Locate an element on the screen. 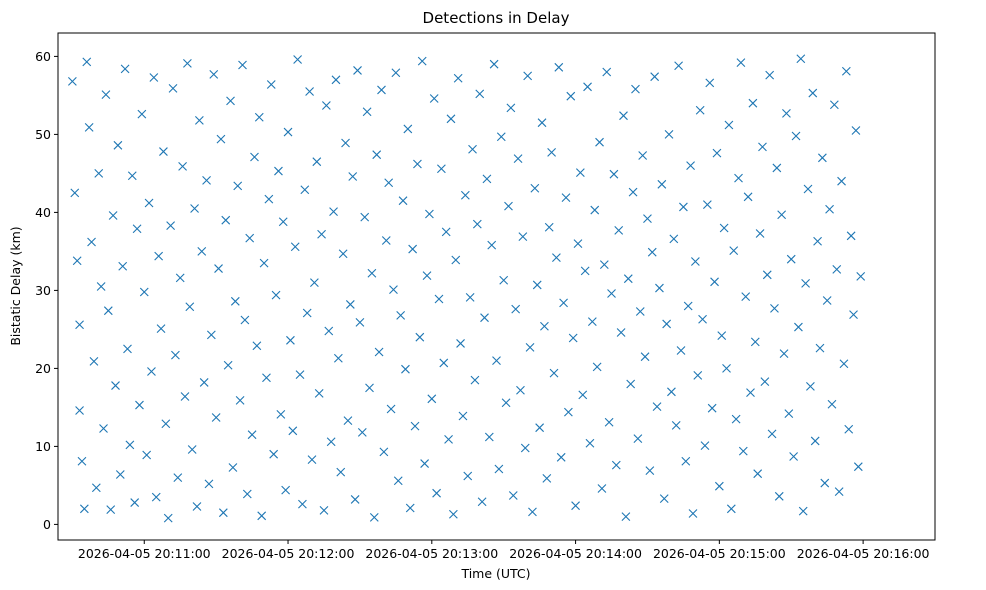  x-tick-label-4: 2026-04-05 20:15:00 is located at coordinates (719, 553).